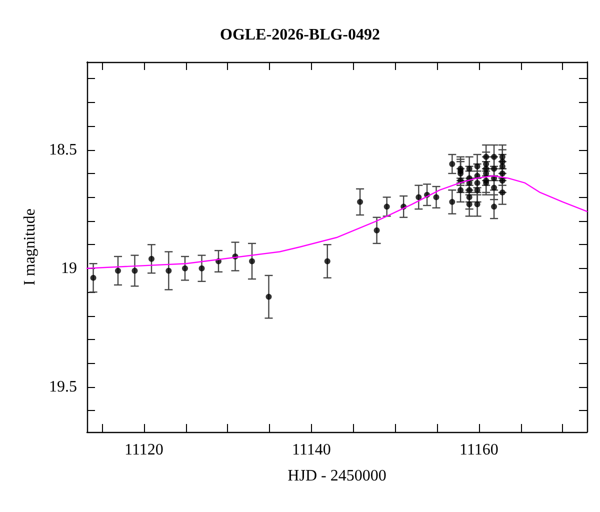 This screenshot has width=600, height=512. What do you see at coordinates (337, 476) in the screenshot?
I see `x-axis-title: HJD - 2450000` at bounding box center [337, 476].